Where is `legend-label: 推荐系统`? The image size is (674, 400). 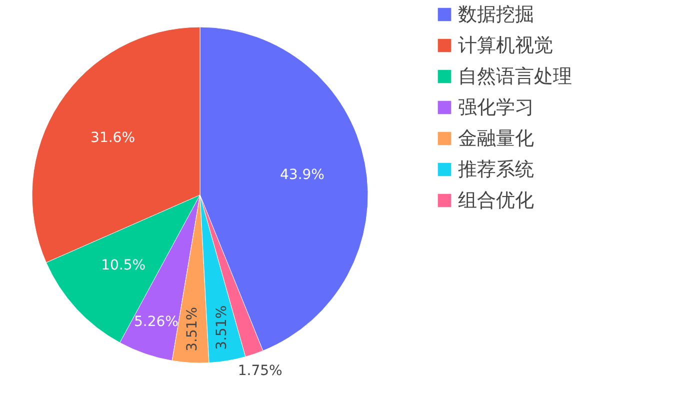 legend-label: 推荐系统 is located at coordinates (496, 169).